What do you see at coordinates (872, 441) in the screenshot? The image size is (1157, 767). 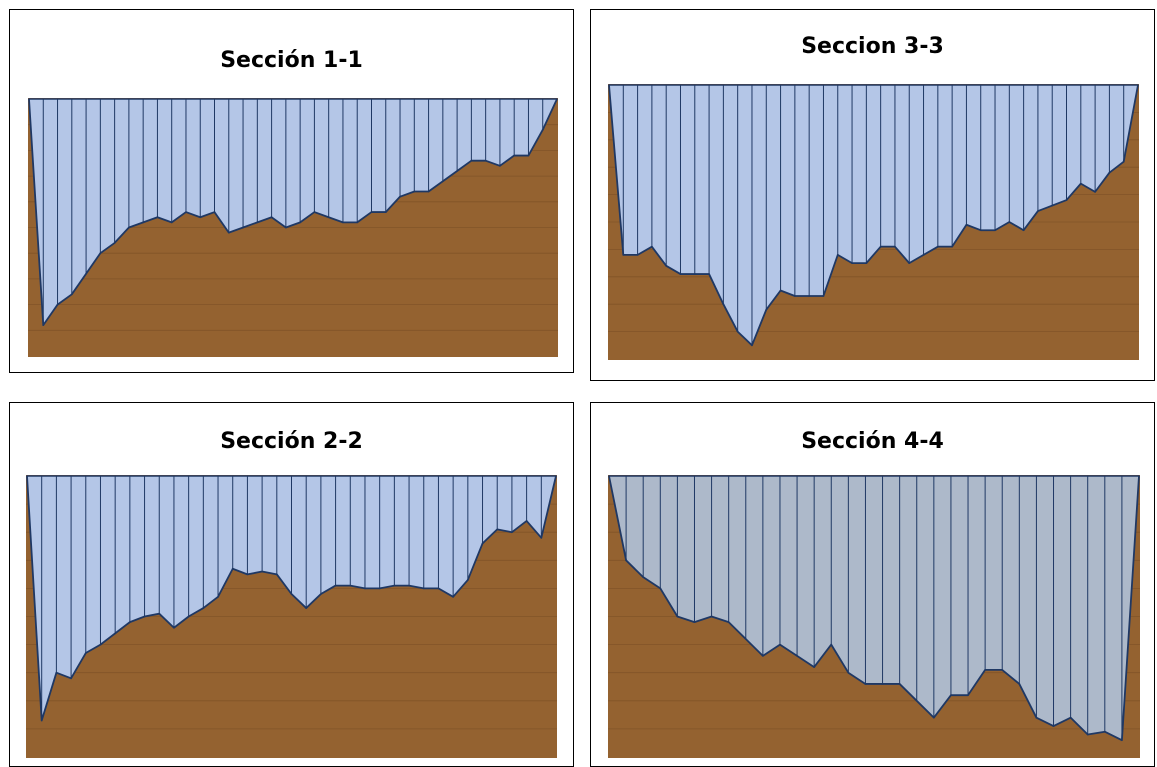 I see `chart-title: Sección 4-4` at bounding box center [872, 441].